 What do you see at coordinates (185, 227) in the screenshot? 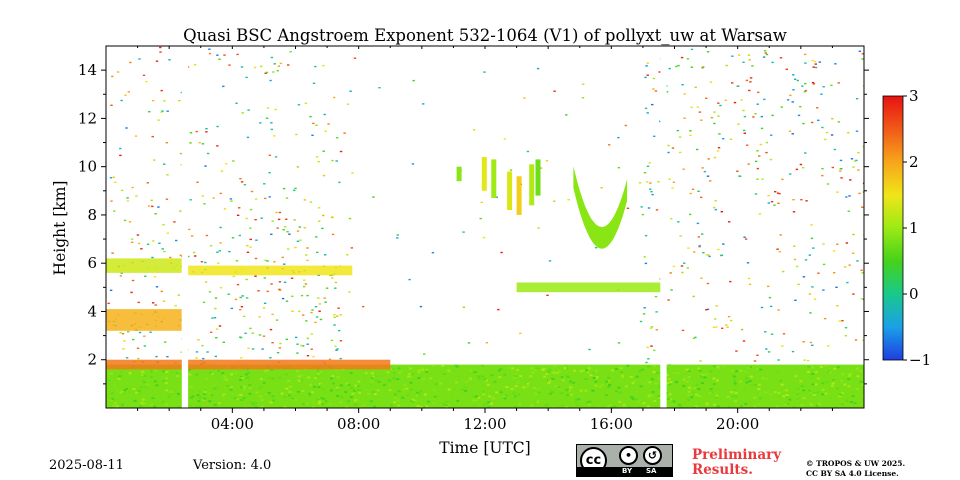
I see `data-gap` at bounding box center [185, 227].